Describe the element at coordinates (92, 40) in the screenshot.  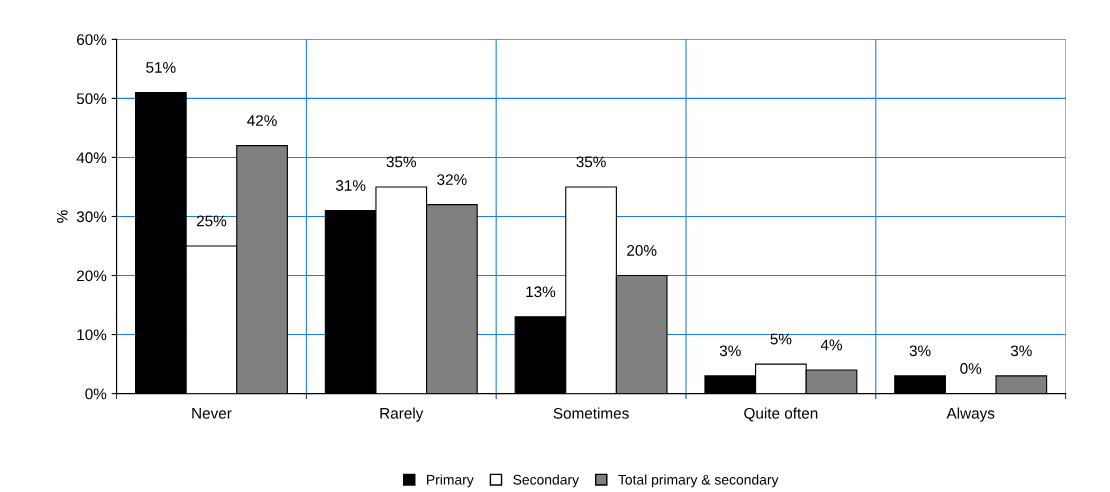
I see `y-tick-label: 60%` at that location.